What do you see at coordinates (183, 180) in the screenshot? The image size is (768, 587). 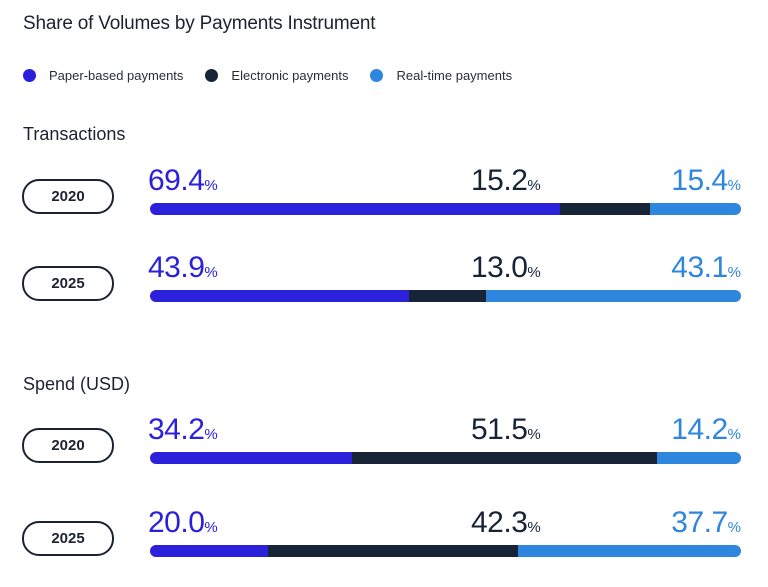 I see `value-label-paper: 69.4%` at bounding box center [183, 180].